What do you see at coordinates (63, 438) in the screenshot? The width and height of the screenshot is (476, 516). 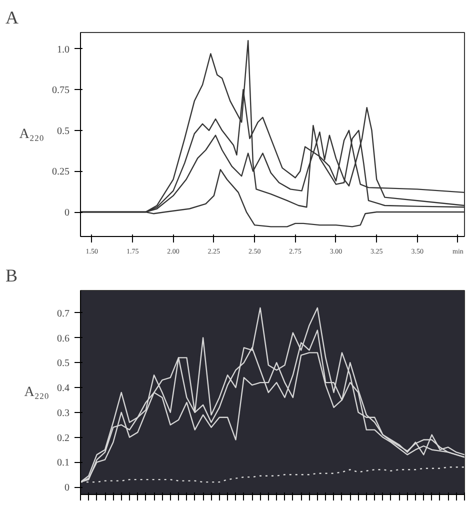 I see `y-tick-label: 0.2` at bounding box center [63, 438].